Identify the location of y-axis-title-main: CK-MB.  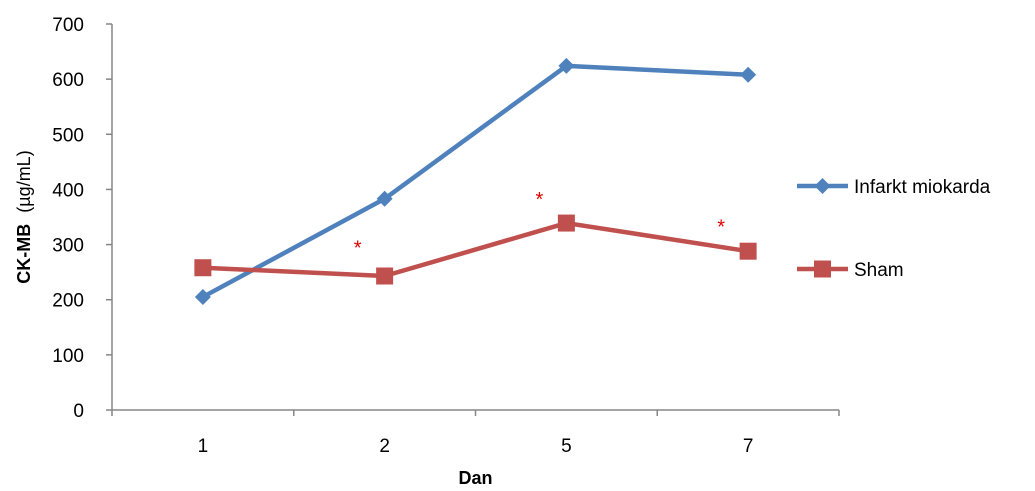
(24, 254).